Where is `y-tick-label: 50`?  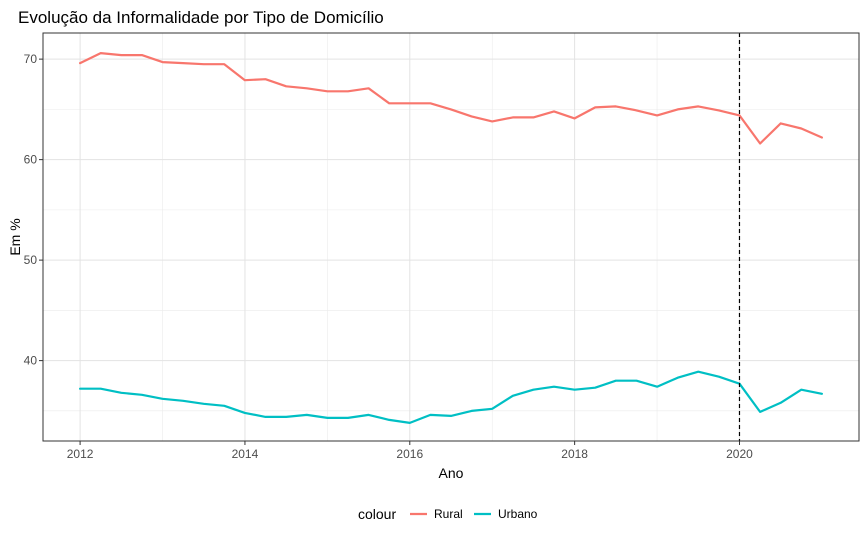
y-tick-label: 50 is located at coordinates (31, 260).